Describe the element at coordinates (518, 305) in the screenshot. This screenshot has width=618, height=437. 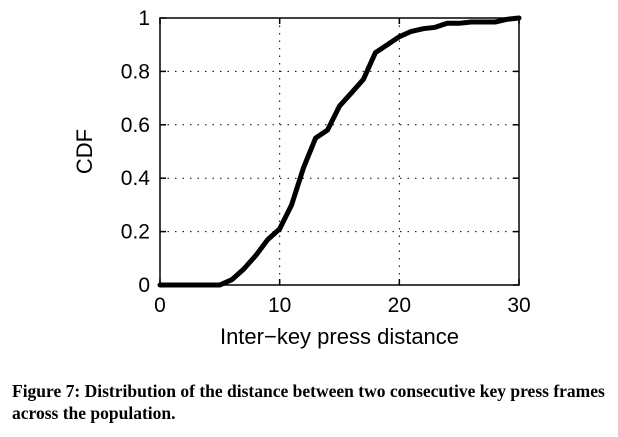
I see `x-tick-label: 30` at that location.